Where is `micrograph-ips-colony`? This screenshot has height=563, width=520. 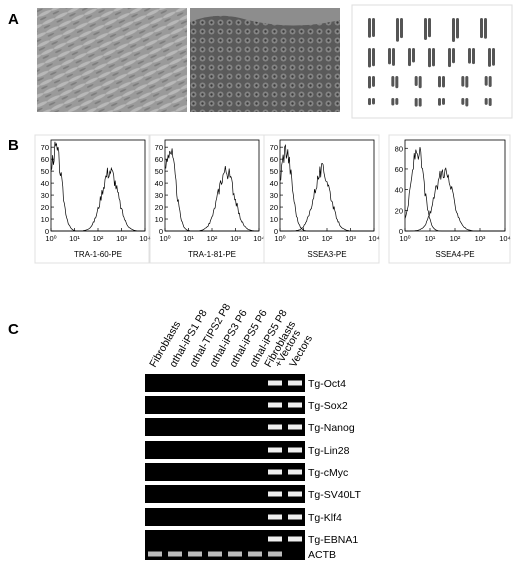 micrograph-ips-colony is located at coordinates (265, 60).